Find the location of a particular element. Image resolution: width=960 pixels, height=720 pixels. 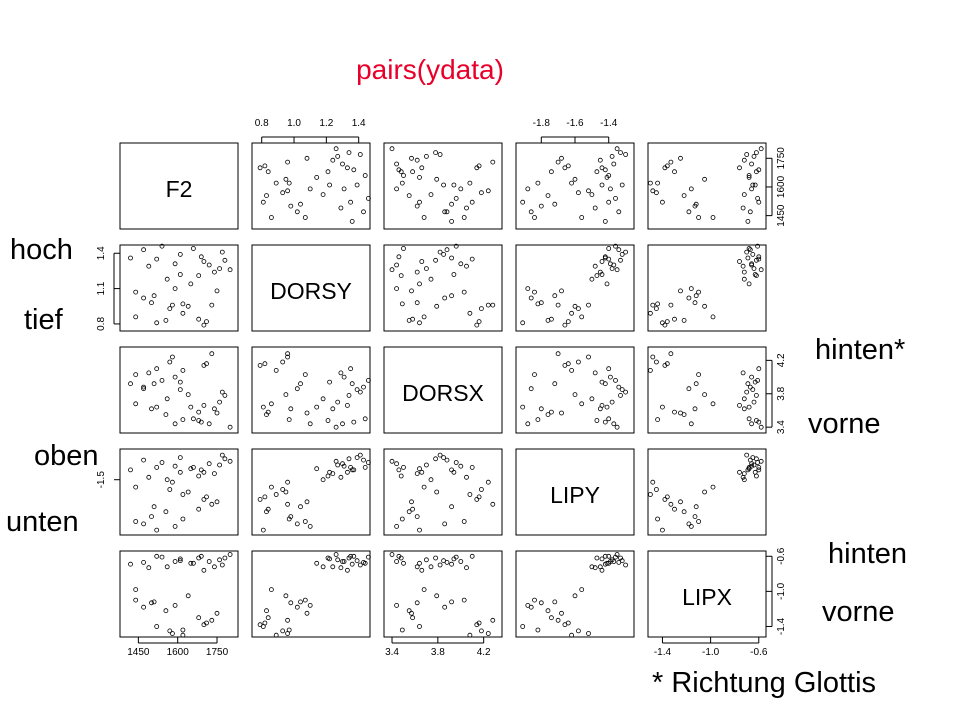

axis-right-f2-label-2: 1750 is located at coordinates (781, 158).